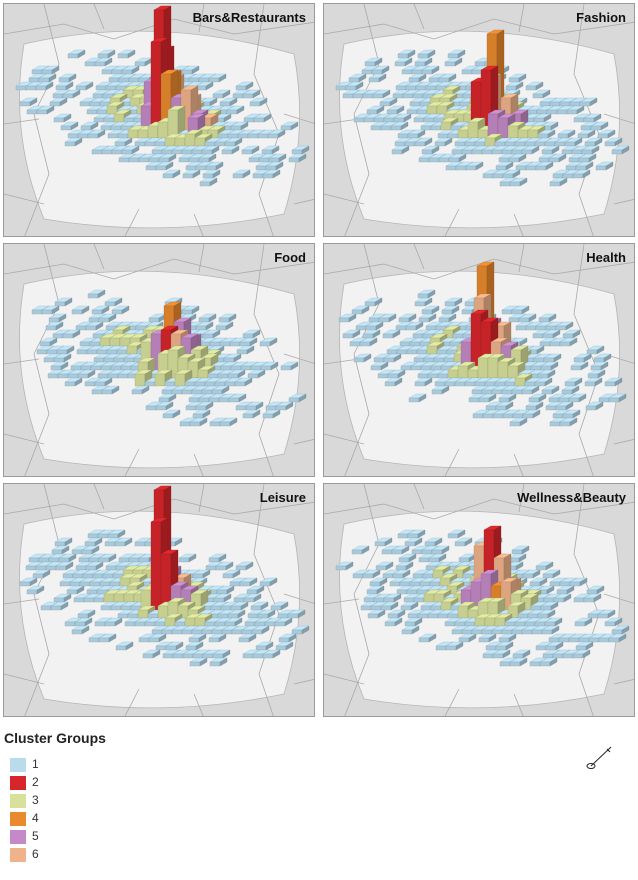  I want to click on map-panel-wellness-beauty: Wellness&Beauty, so click(479, 600).